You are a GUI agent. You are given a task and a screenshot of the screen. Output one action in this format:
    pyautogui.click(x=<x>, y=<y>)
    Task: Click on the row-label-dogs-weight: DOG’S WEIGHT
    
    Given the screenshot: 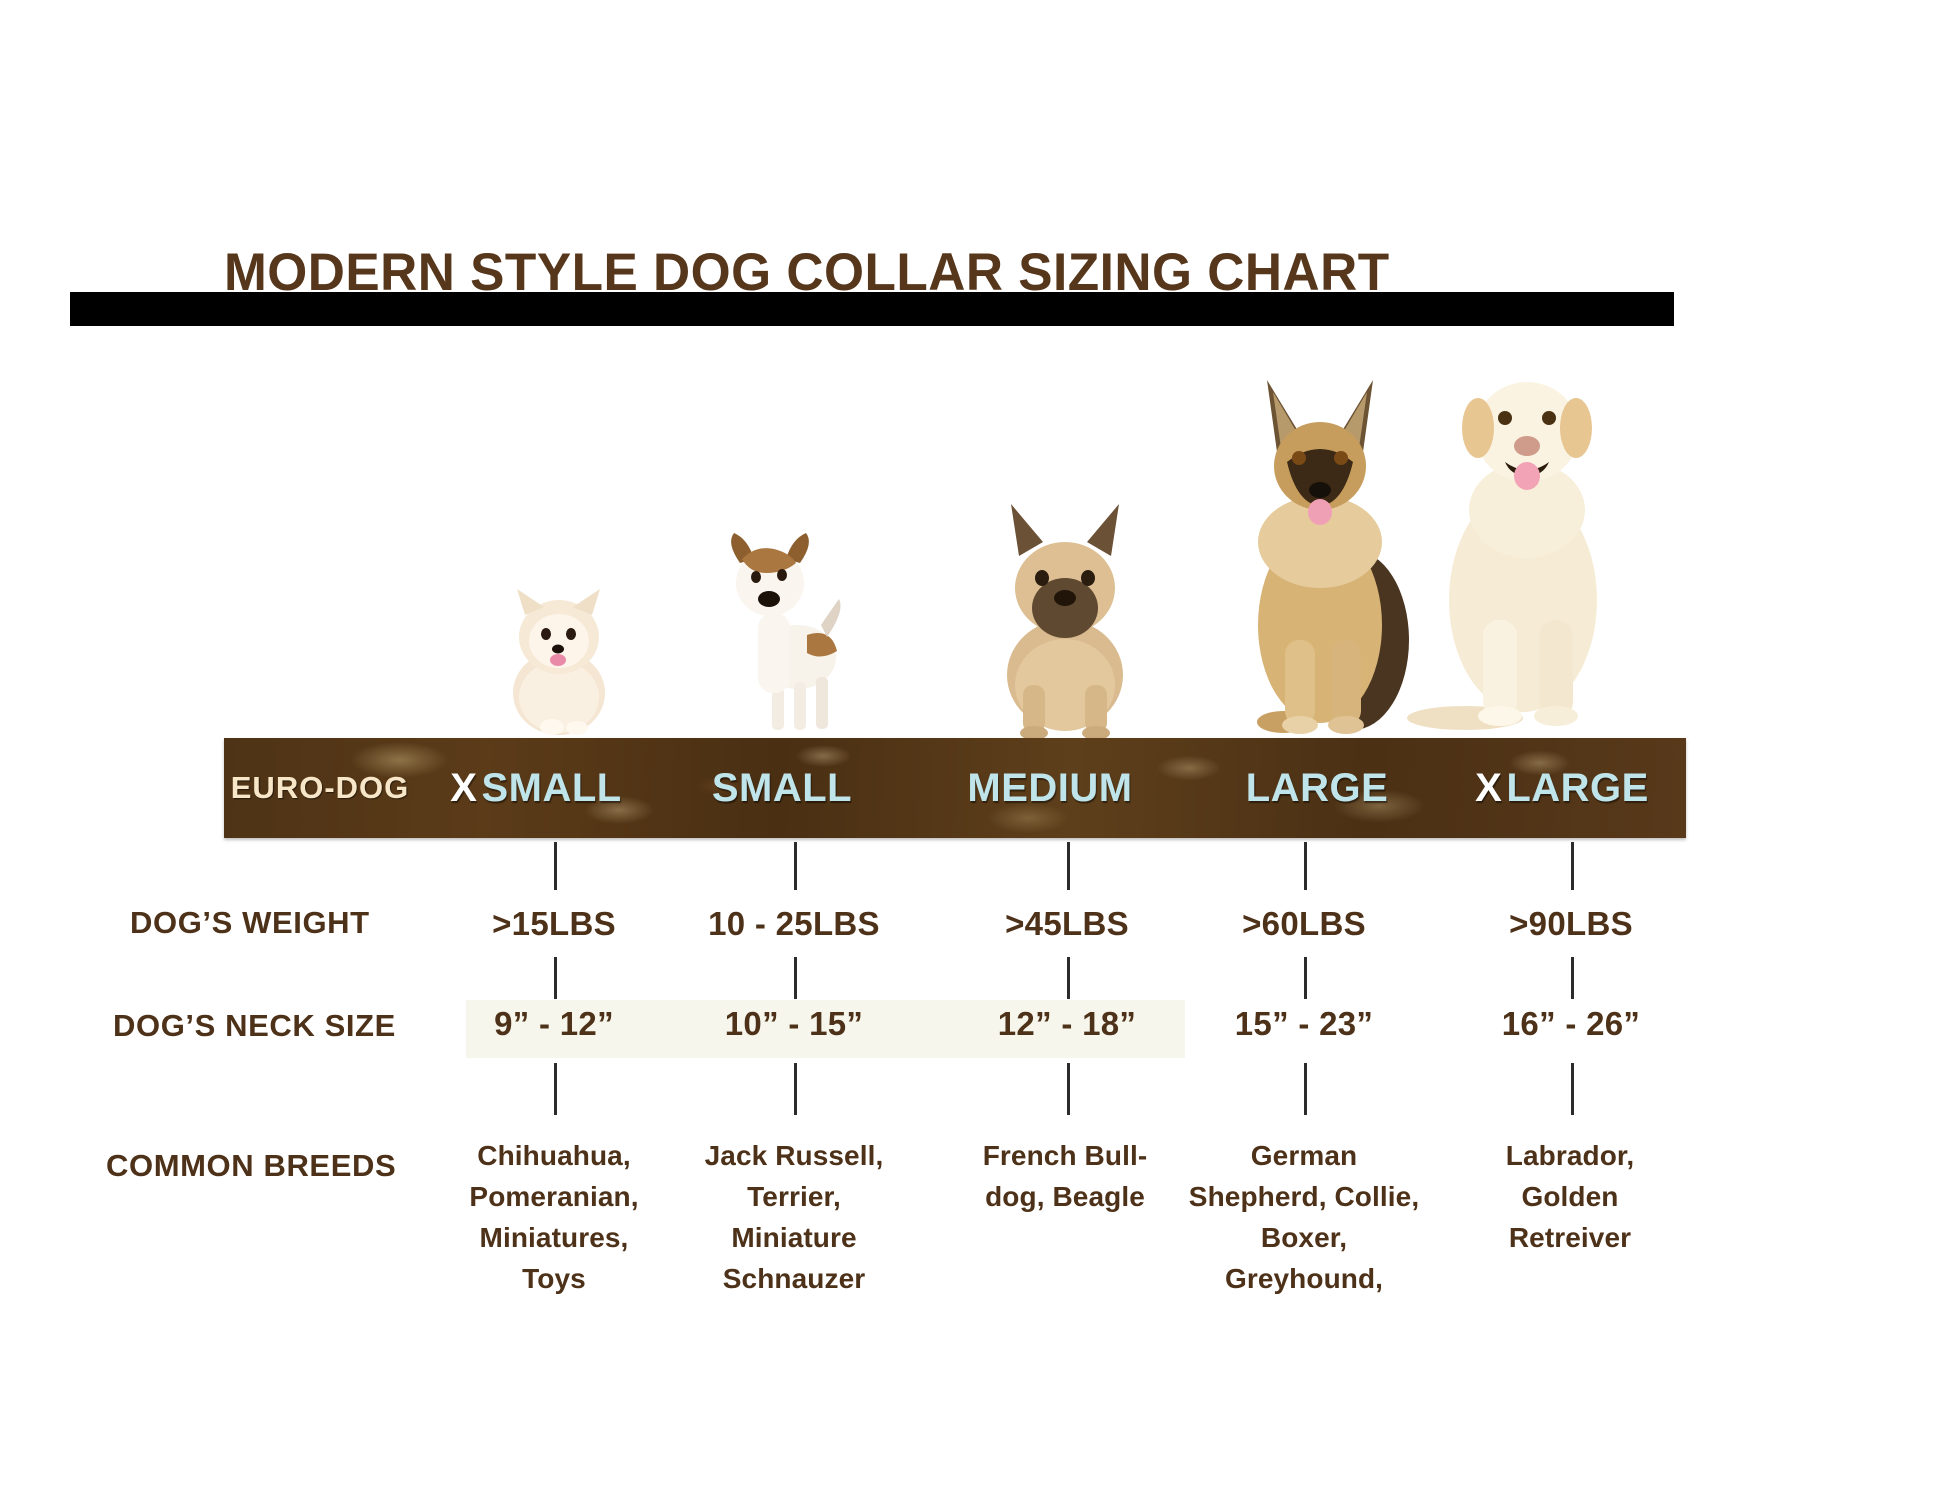 What is the action you would take?
    pyautogui.click(x=250, y=922)
    